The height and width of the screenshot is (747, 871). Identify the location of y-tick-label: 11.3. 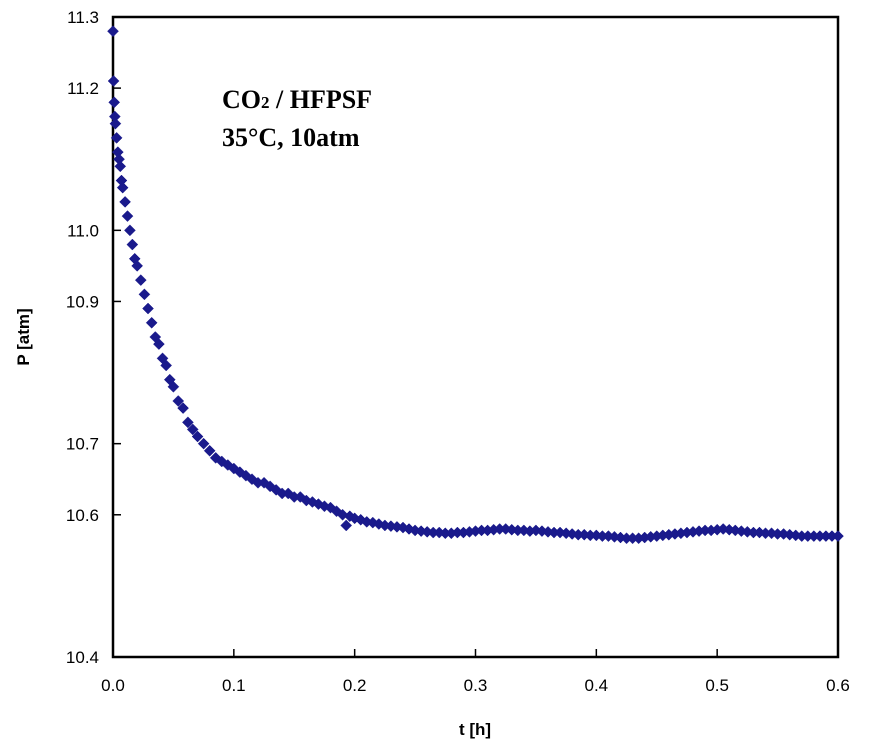
(83, 17).